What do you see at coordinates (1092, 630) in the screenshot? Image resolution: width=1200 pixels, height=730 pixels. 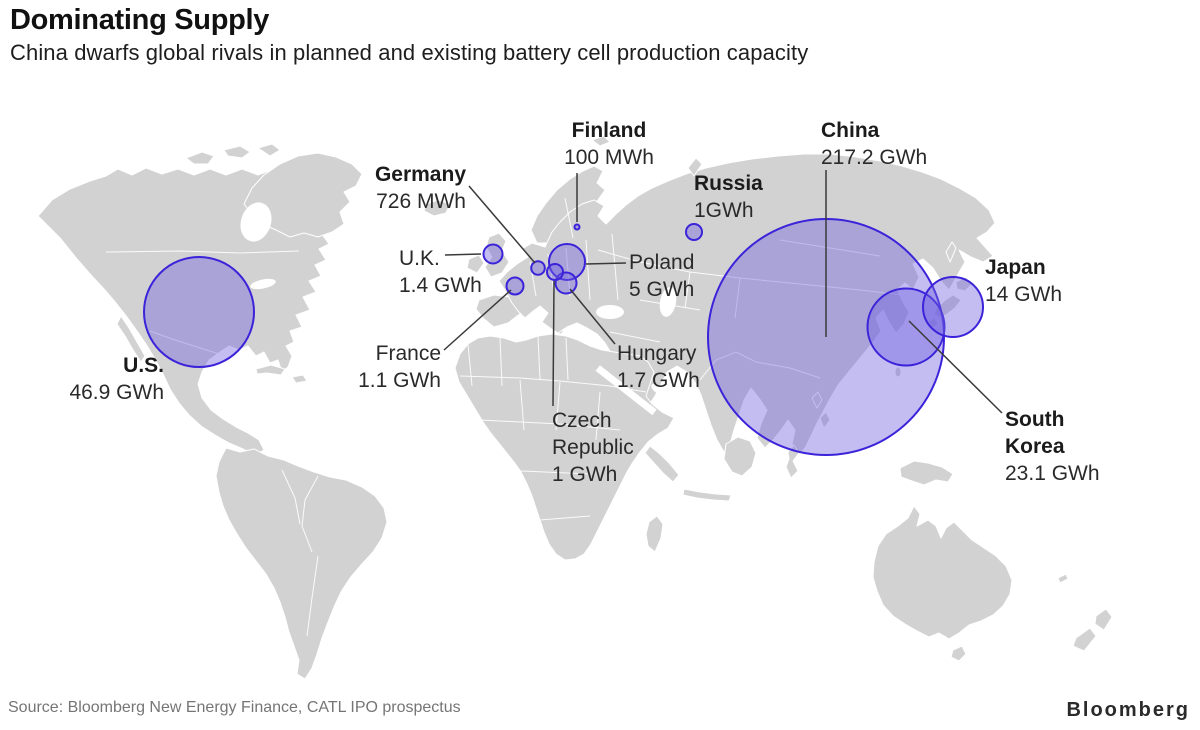 I see `landmass-new-zealand` at bounding box center [1092, 630].